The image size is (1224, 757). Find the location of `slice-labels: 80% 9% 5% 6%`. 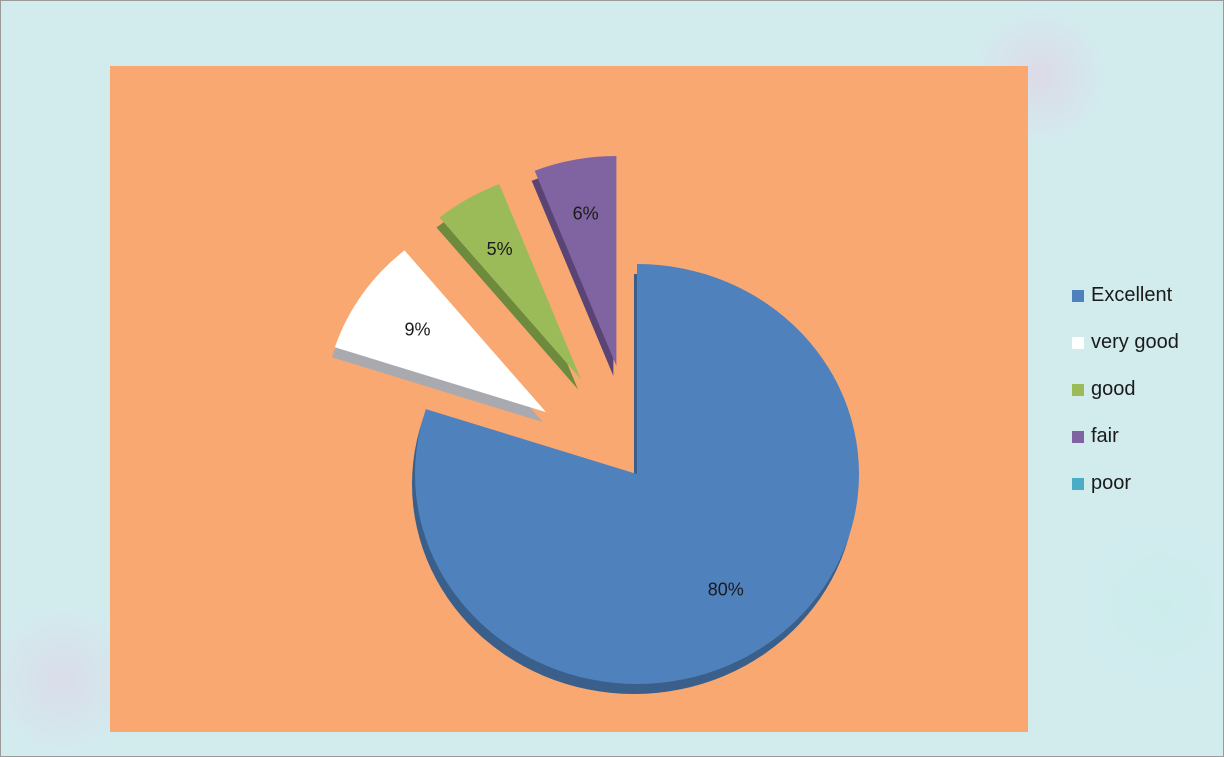

slice-labels: 80% 9% 5% 6% is located at coordinates (573, 401).